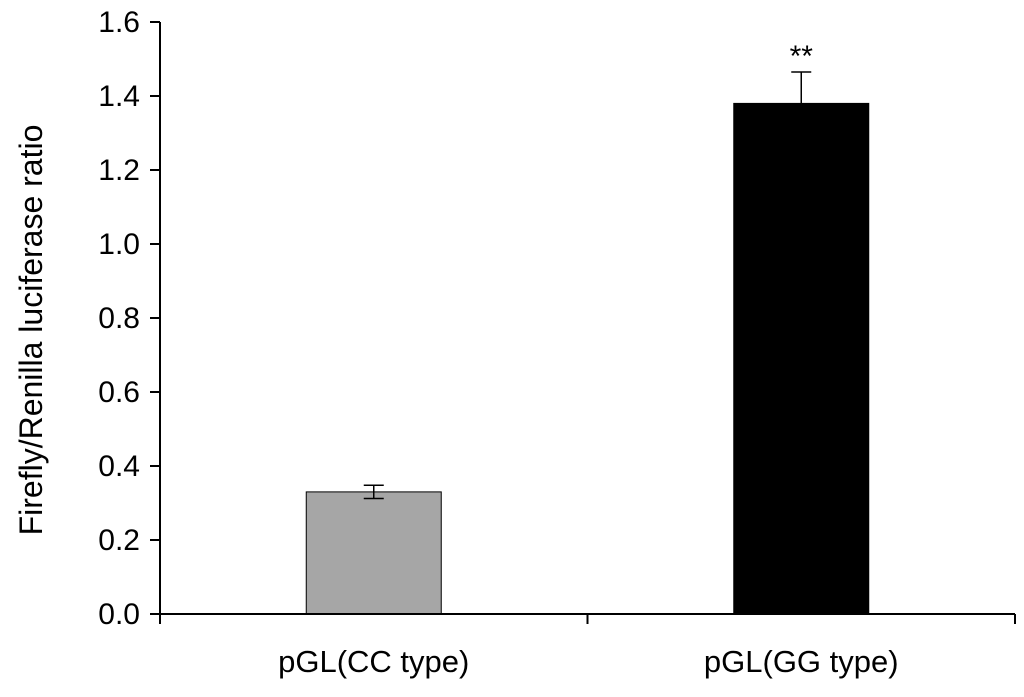 The width and height of the screenshot is (1024, 697). I want to click on significance-label: **, so click(802, 56).